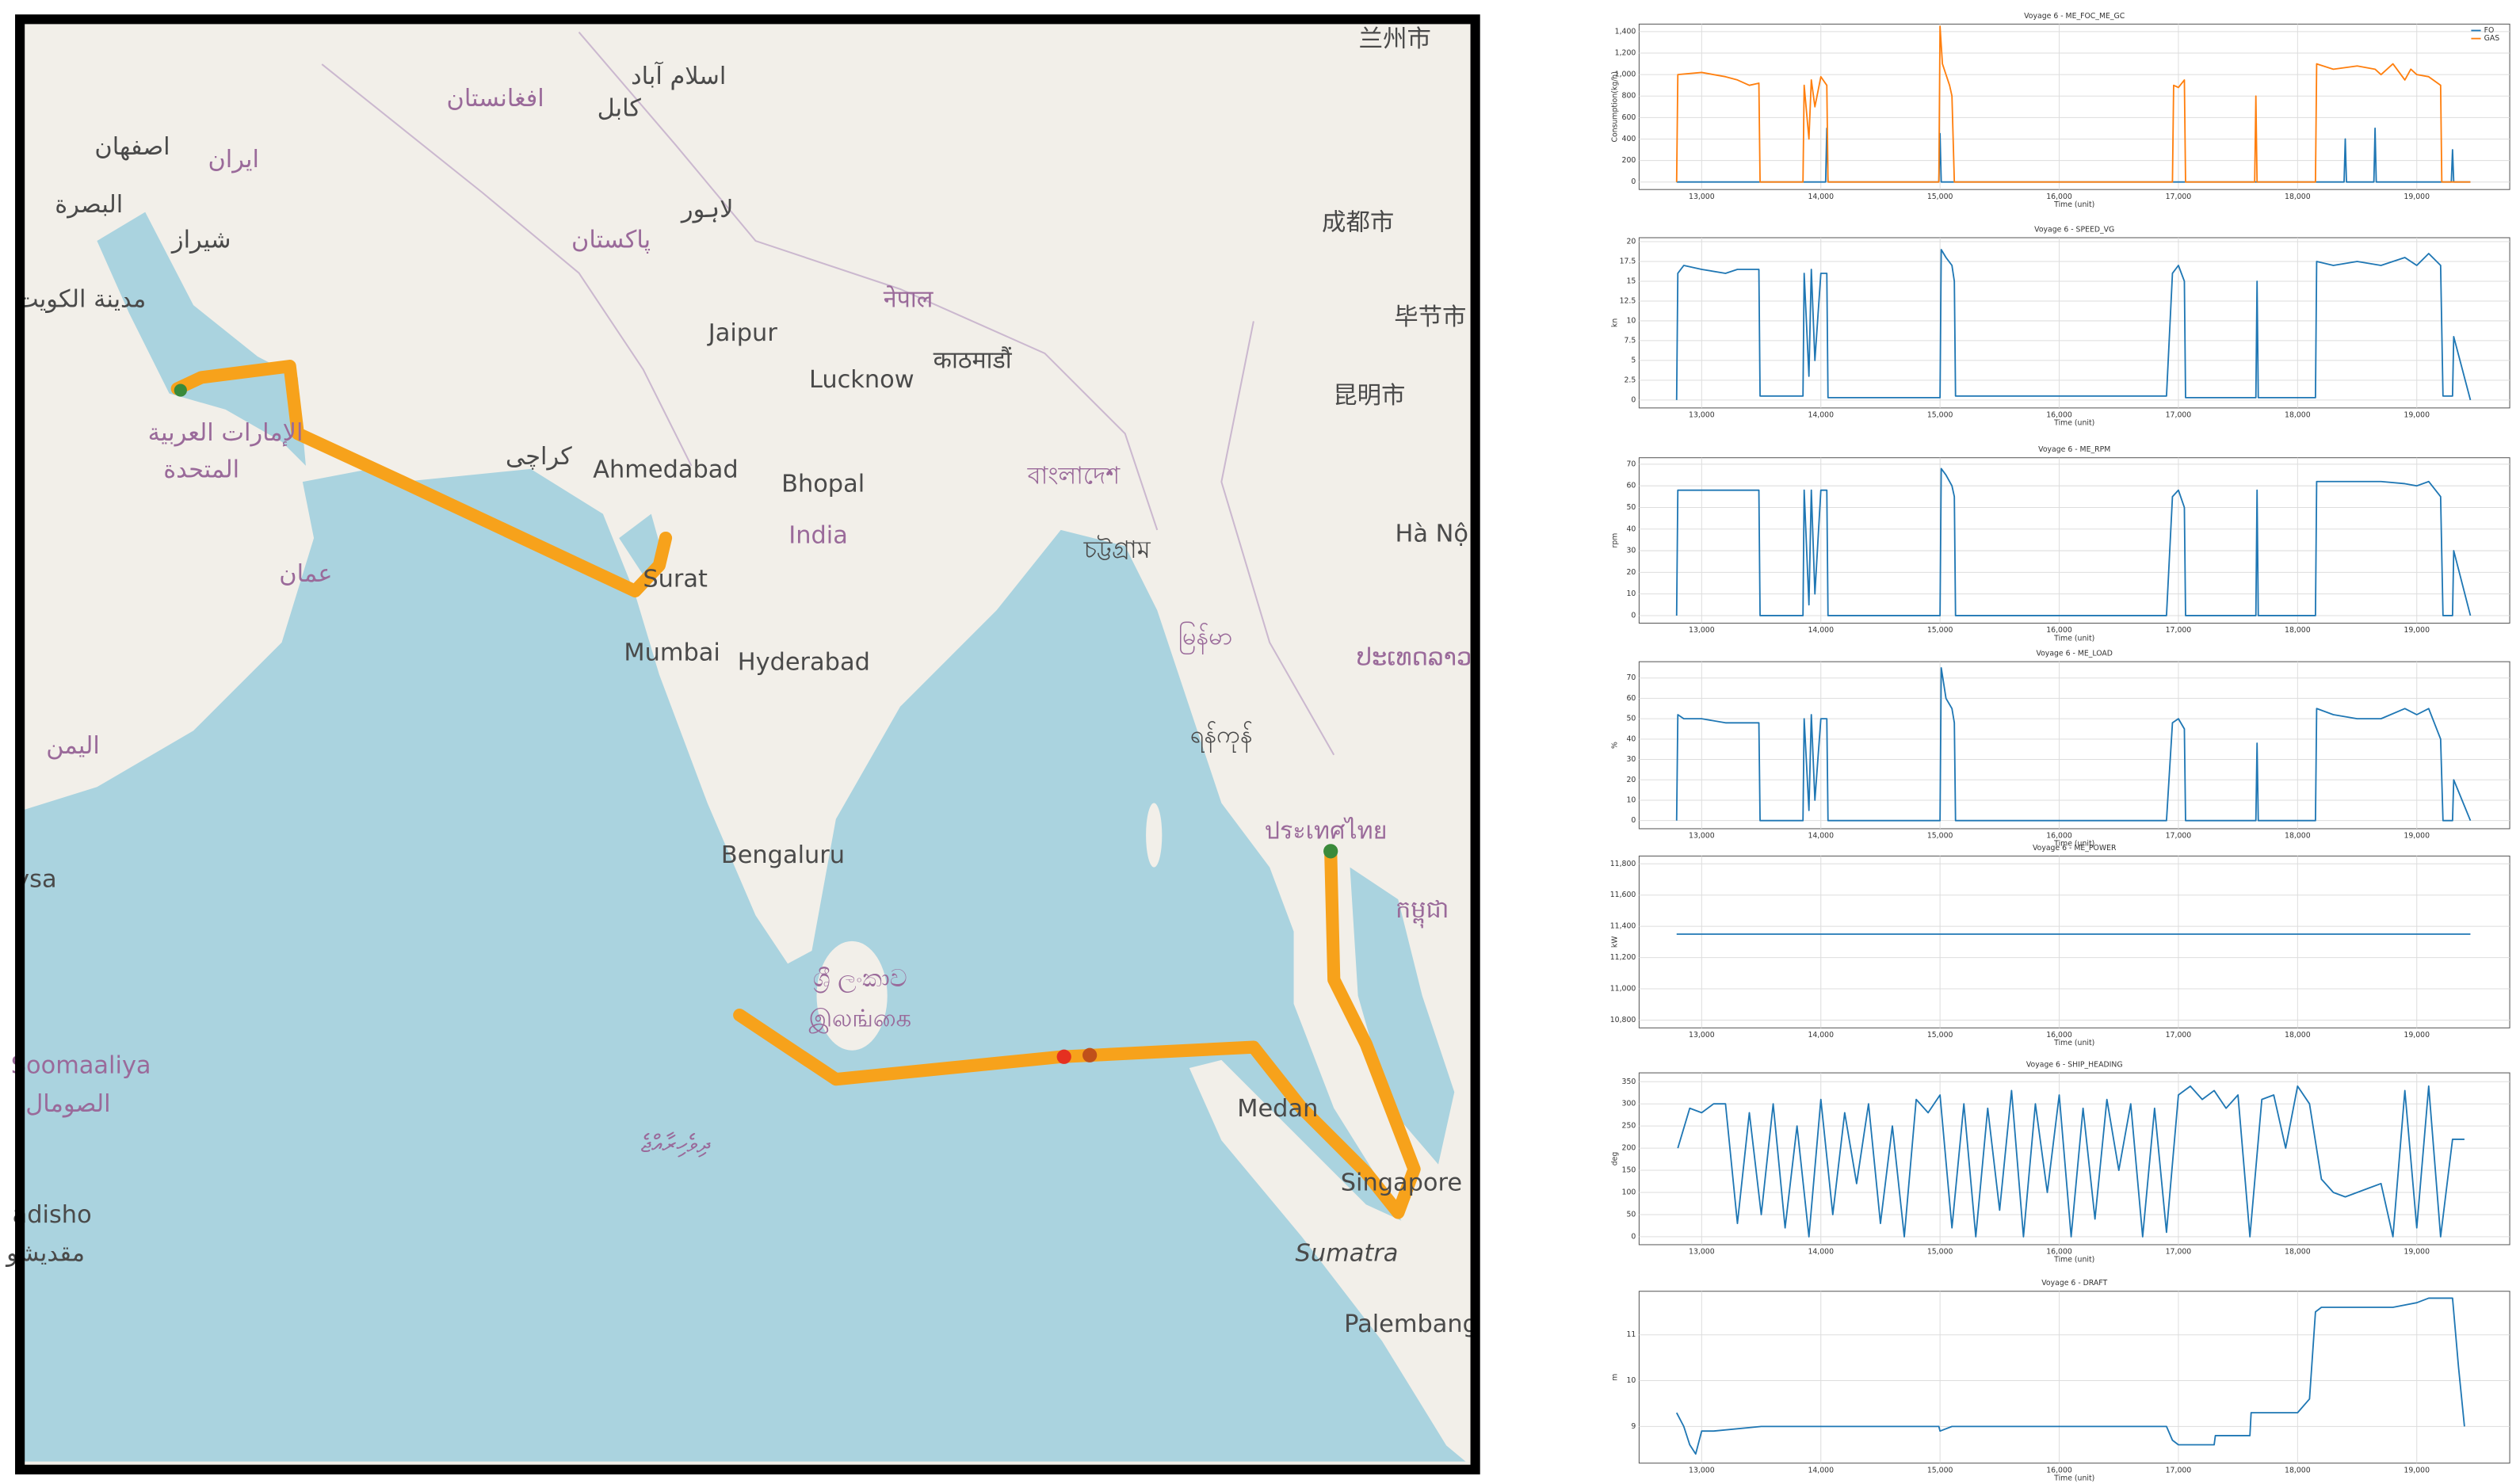 This screenshot has width=2520, height=1484. I want to click on y-tick-label: 70, so click(1631, 464).